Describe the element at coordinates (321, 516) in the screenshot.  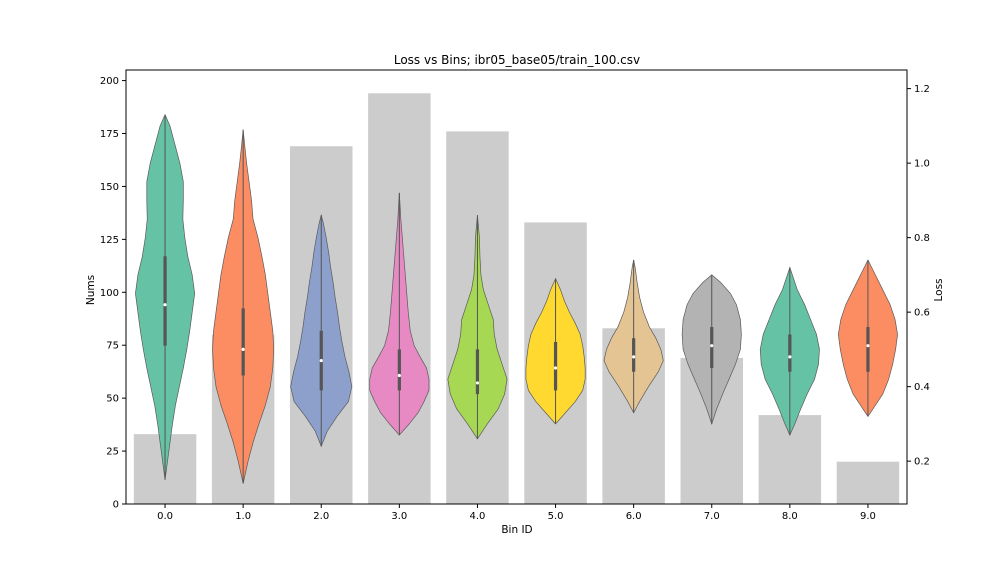
I see `x-tick-label: 2.0` at that location.